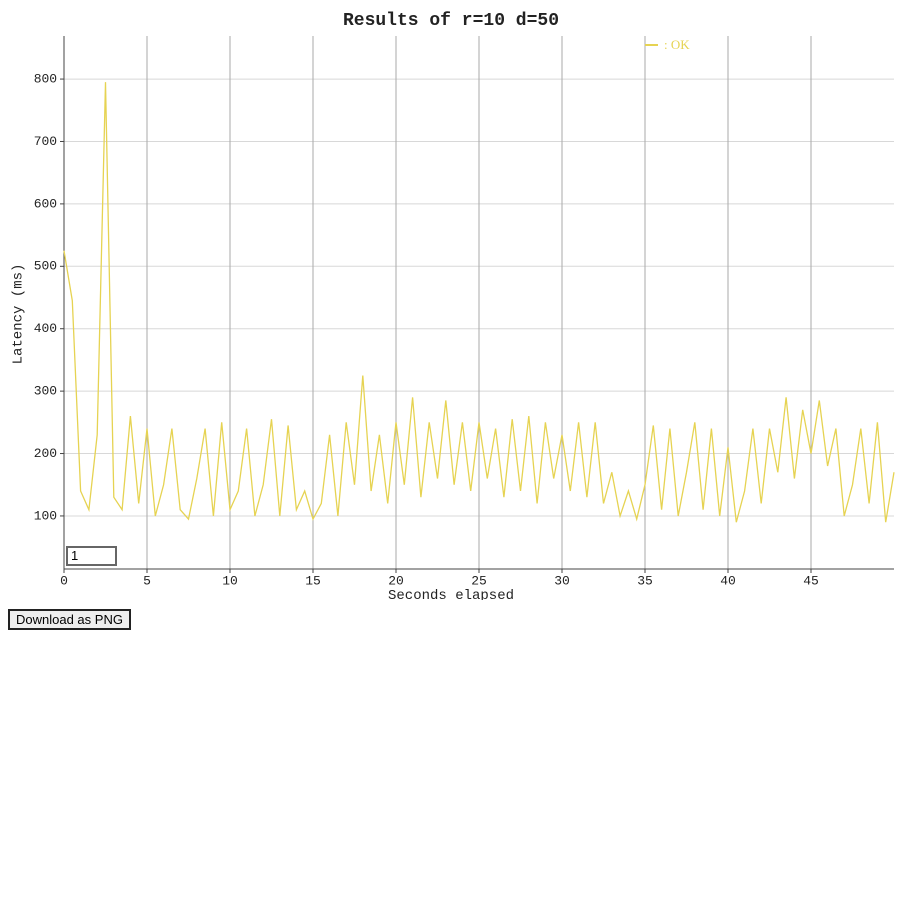  What do you see at coordinates (677, 44) in the screenshot?
I see `legend-label: : OK` at bounding box center [677, 44].